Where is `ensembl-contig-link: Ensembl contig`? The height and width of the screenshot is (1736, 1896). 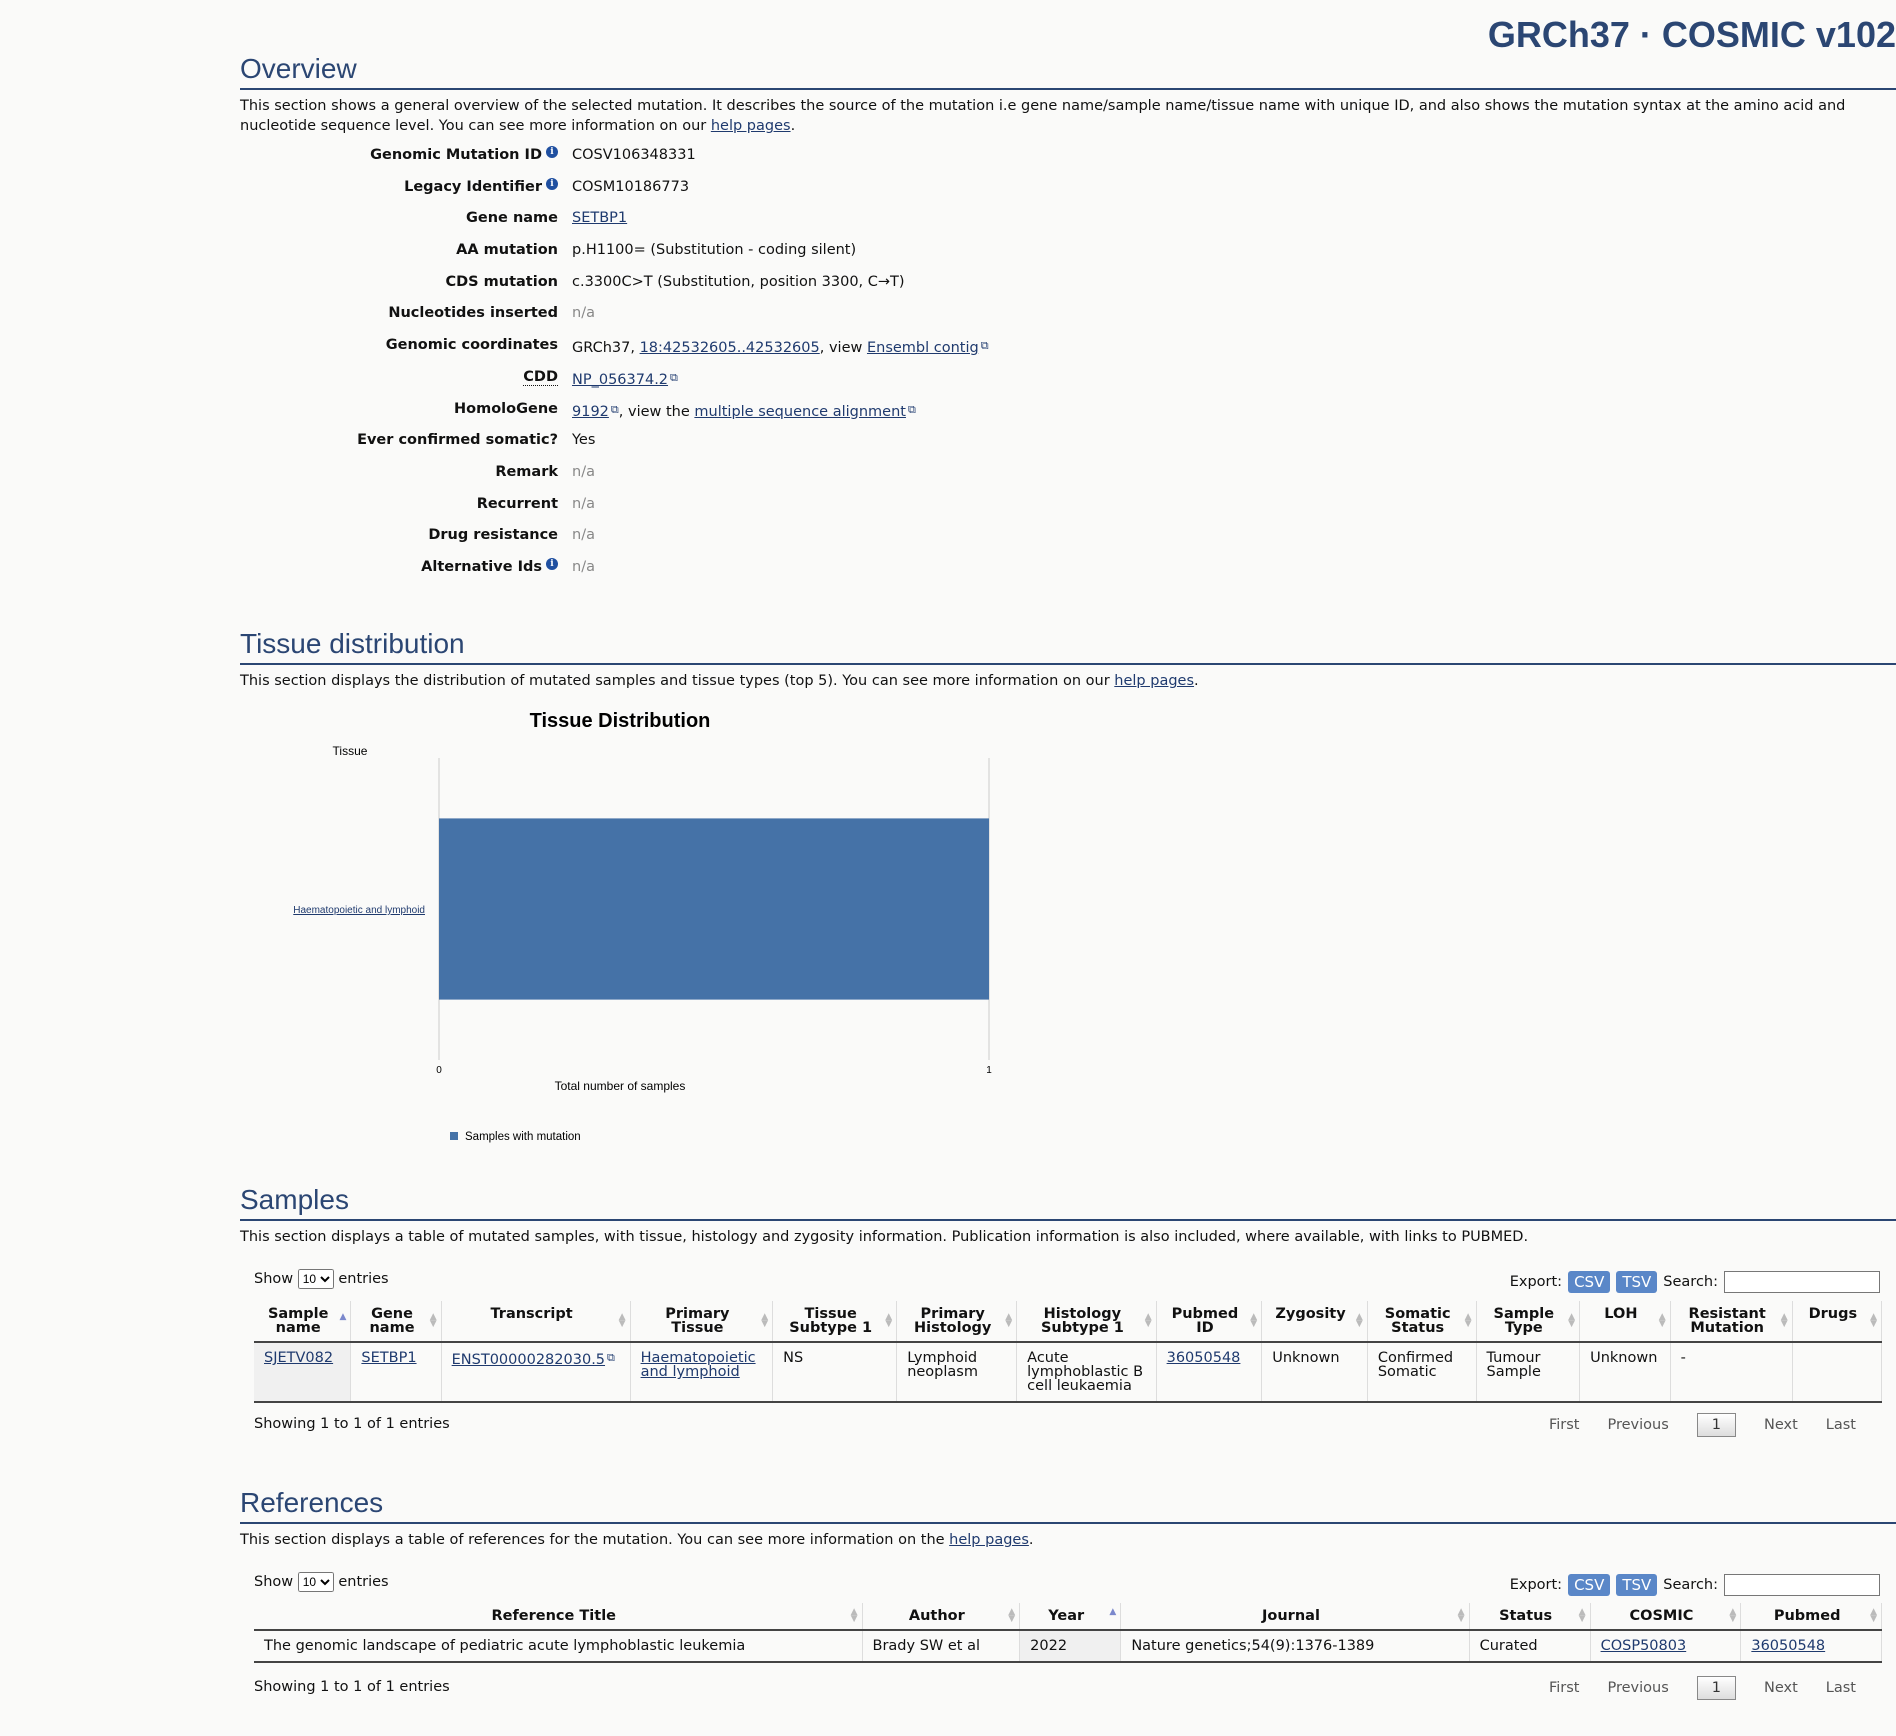
ensembl-contig-link: Ensembl contig is located at coordinates (922, 348).